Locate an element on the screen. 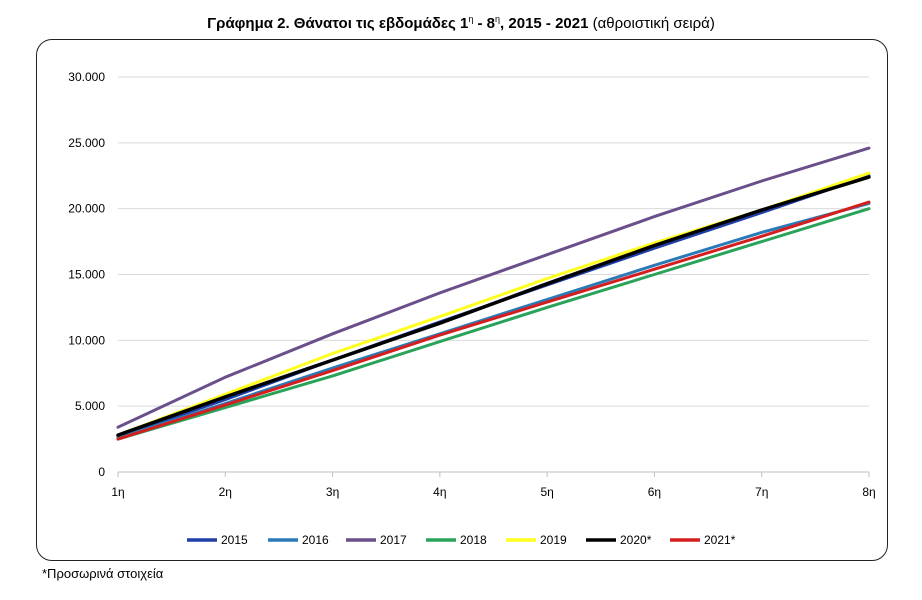 This screenshot has width=922, height=600. y-tick-label: 15.000 is located at coordinates (86, 275).